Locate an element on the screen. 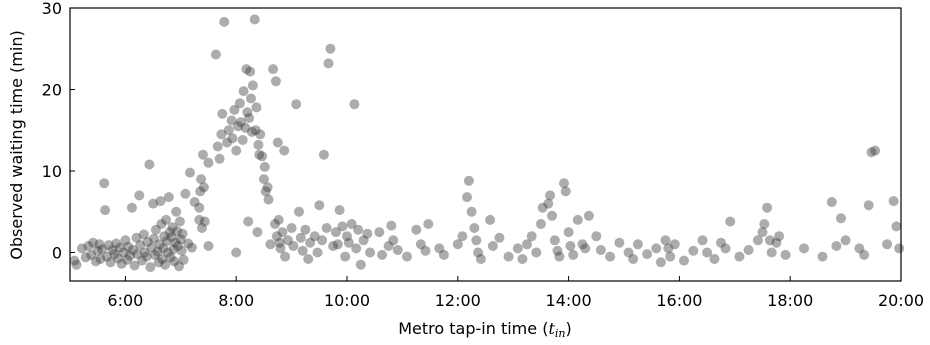  y-tick-label-3: 30 is located at coordinates (52, 9).